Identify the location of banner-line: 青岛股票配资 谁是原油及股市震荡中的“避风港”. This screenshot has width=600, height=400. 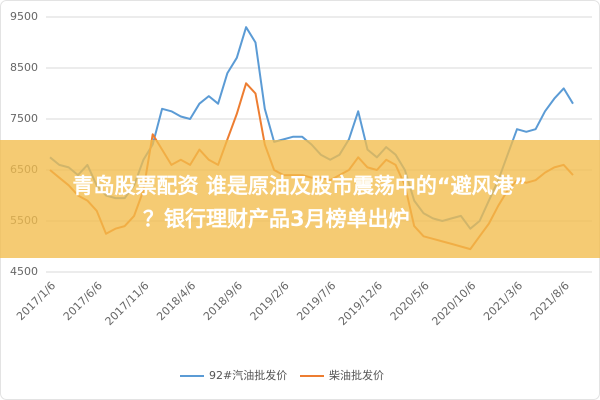
(300, 186).